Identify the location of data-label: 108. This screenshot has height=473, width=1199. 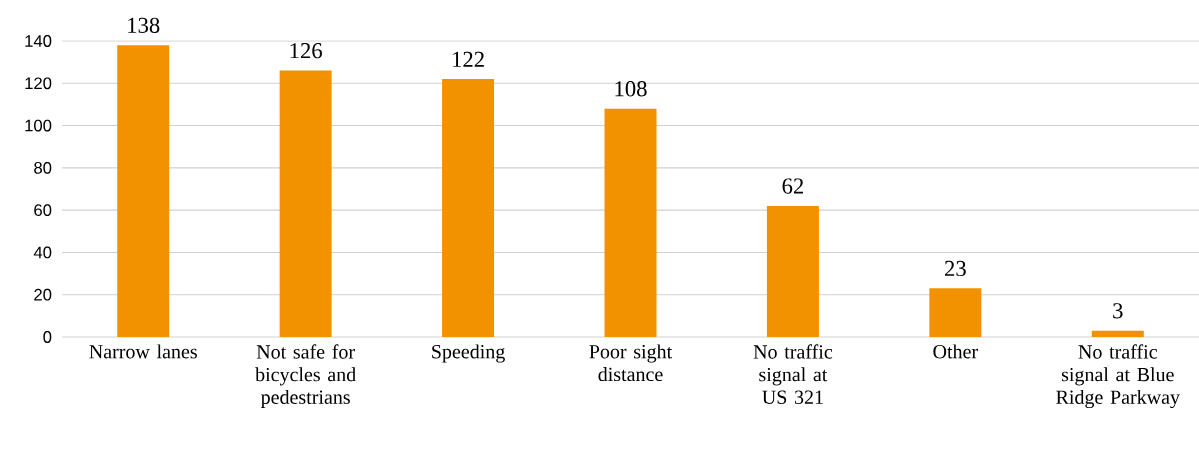
(631, 89).